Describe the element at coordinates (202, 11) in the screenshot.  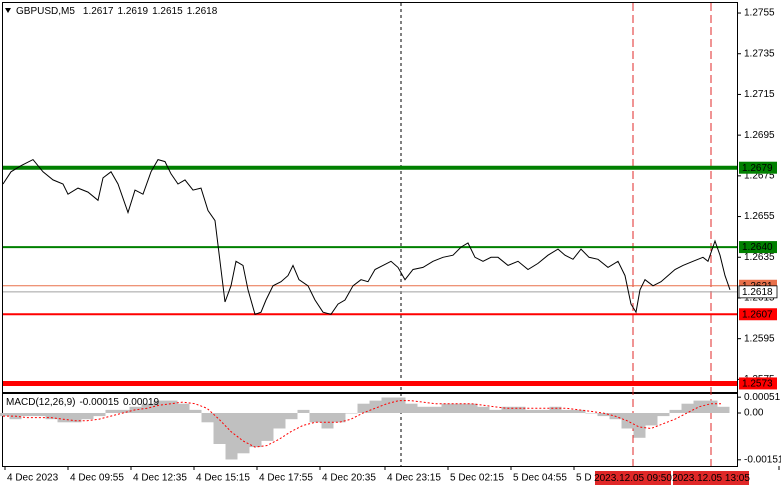
I see `quote-value: 1.2618` at that location.